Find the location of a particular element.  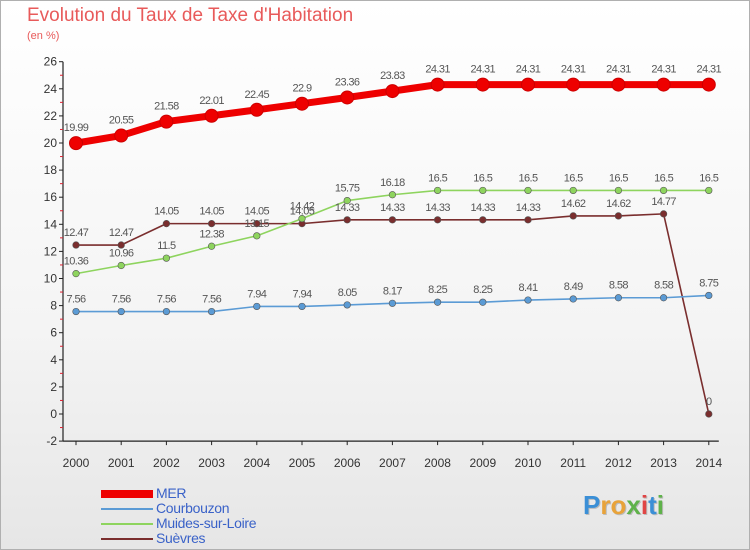

legend-label: Muides-sur-Loire is located at coordinates (206, 523).